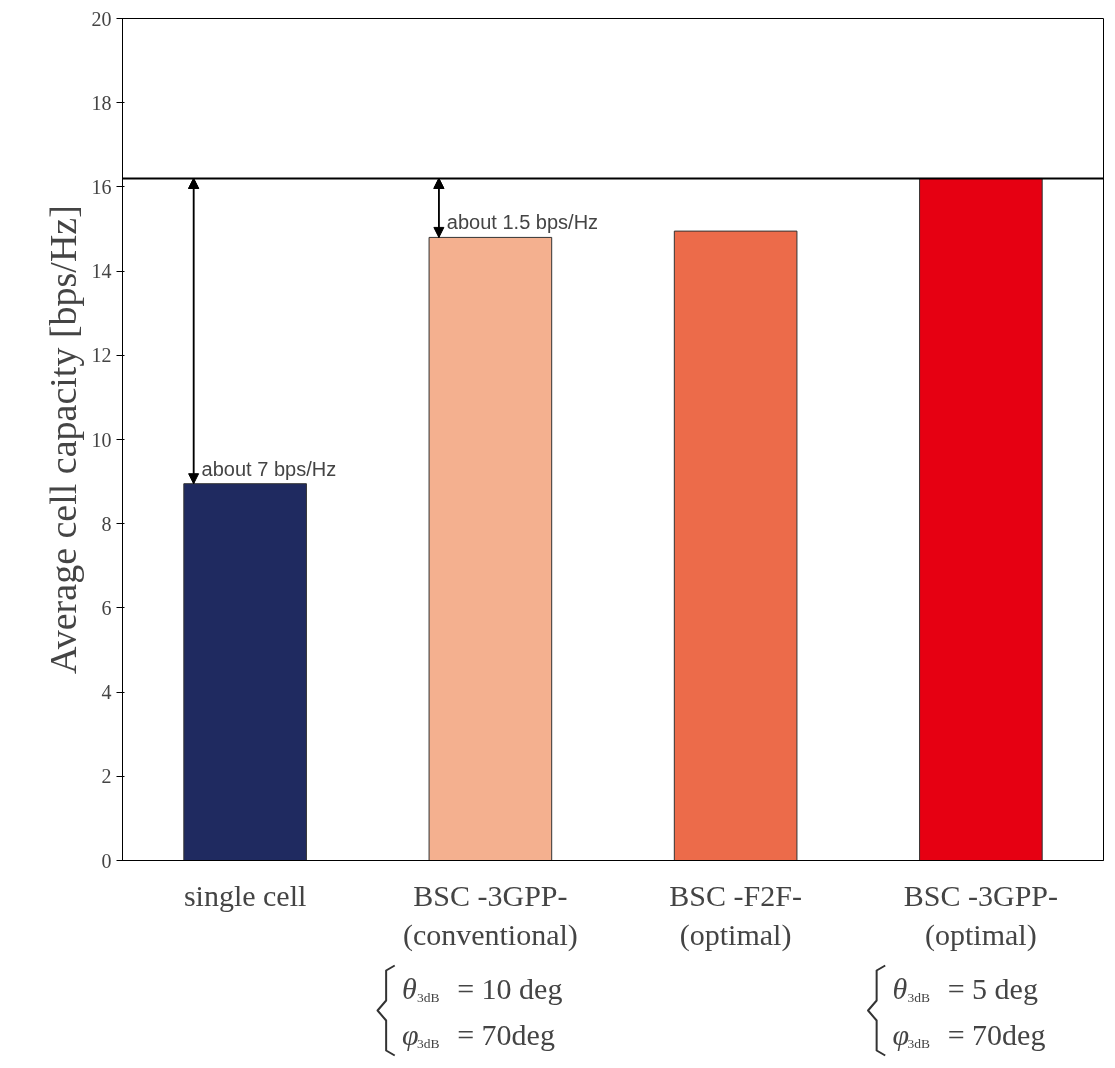 This screenshot has width=1115, height=1068. Describe the element at coordinates (269, 468) in the screenshot. I see `annotation: about 7 bps/Hz` at that location.